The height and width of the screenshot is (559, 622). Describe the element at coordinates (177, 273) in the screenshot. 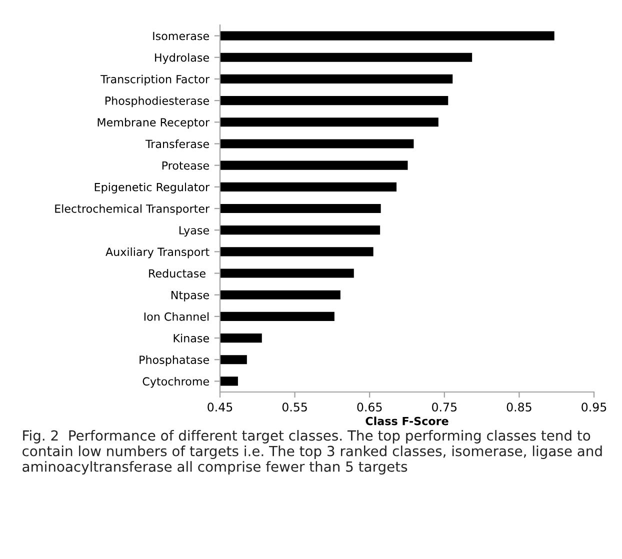

I see `y-tick-label: Reductase` at that location.